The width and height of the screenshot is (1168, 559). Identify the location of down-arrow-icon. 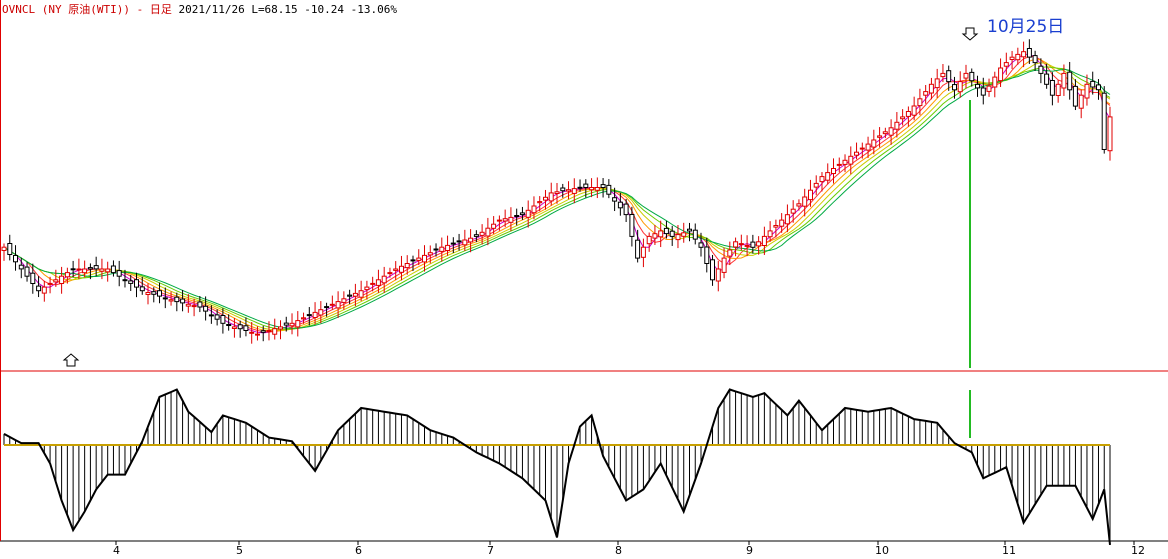
(970, 34).